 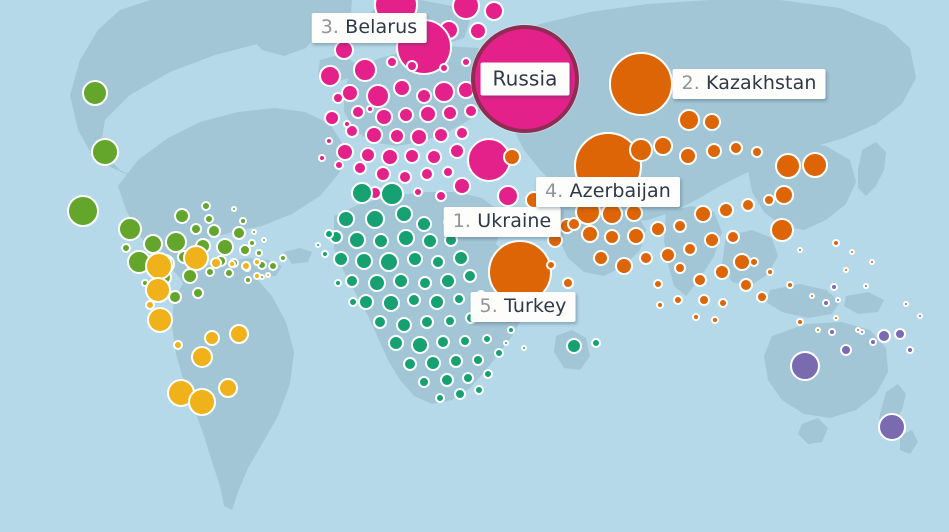 I want to click on map-label-turkey: 5. Turkey, so click(x=523, y=307).